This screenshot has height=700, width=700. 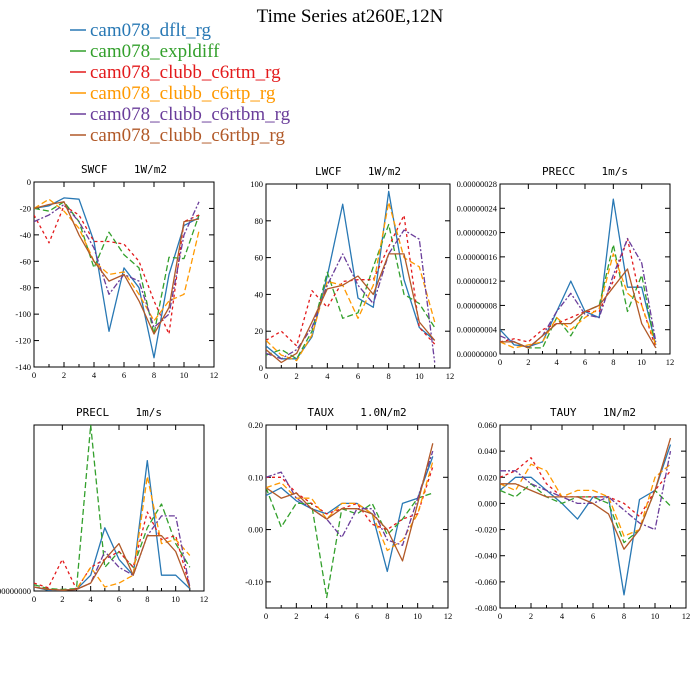 What do you see at coordinates (255, 530) in the screenshot?
I see `y-tick-label: 0.00` at bounding box center [255, 530].